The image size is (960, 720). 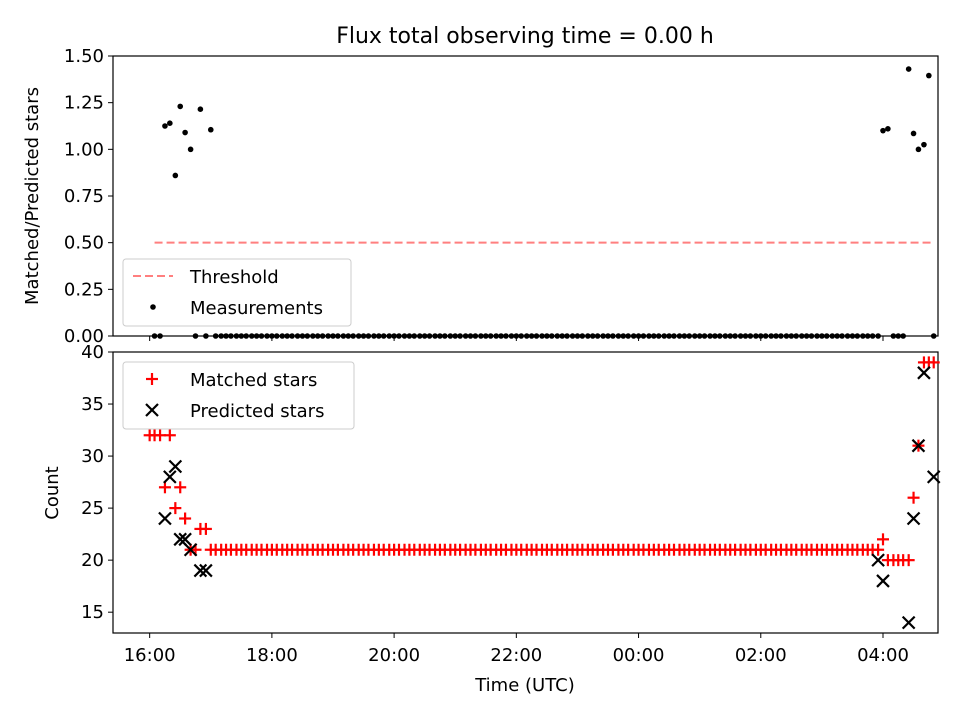 What do you see at coordinates (237, 292) in the screenshot?
I see `top-legend: Threshold Measurements` at bounding box center [237, 292].